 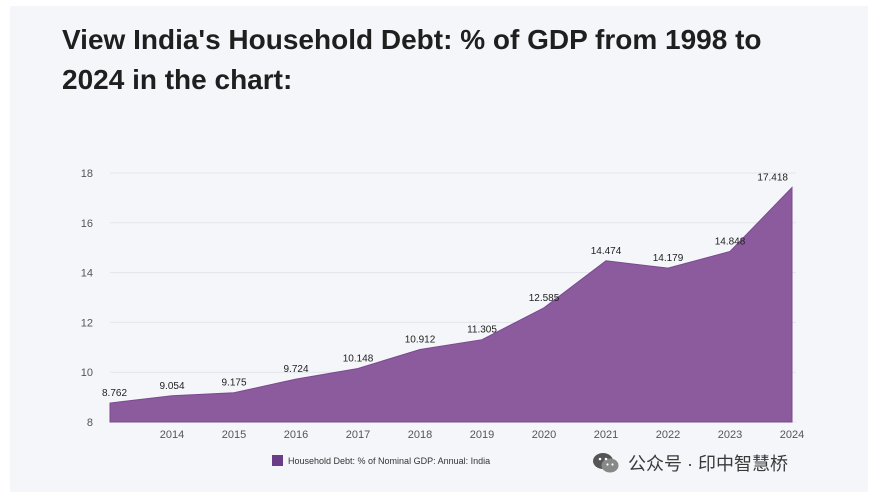 I want to click on x-tick-label: 2016, so click(x=296, y=435).